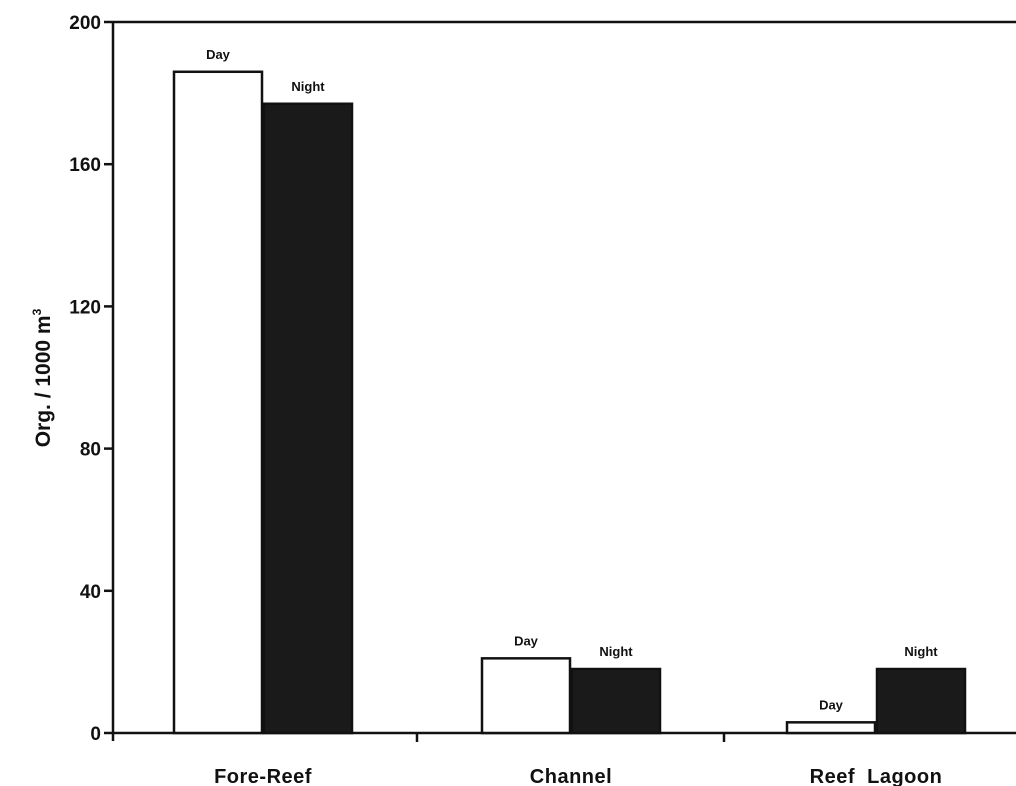 Image resolution: width=1016 pixels, height=786 pixels. Describe the element at coordinates (85, 307) in the screenshot. I see `y-tick-label: 120` at that location.